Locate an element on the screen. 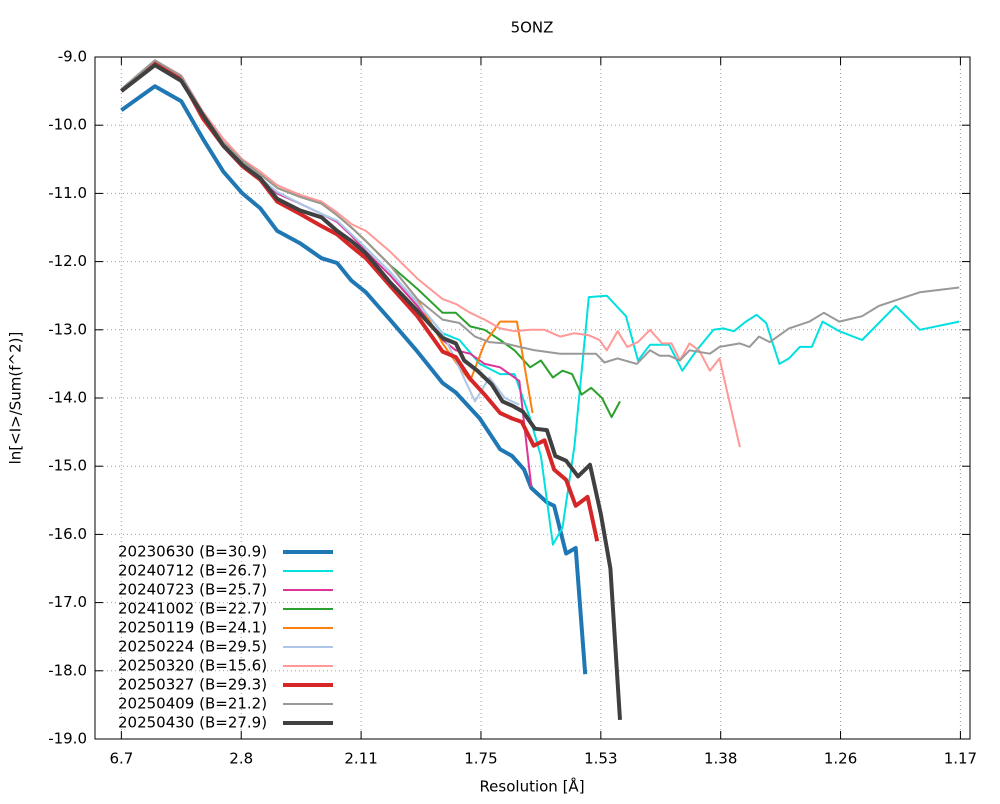 This screenshot has width=1000, height=804. x-tick-label: 1.75 is located at coordinates (480, 759).